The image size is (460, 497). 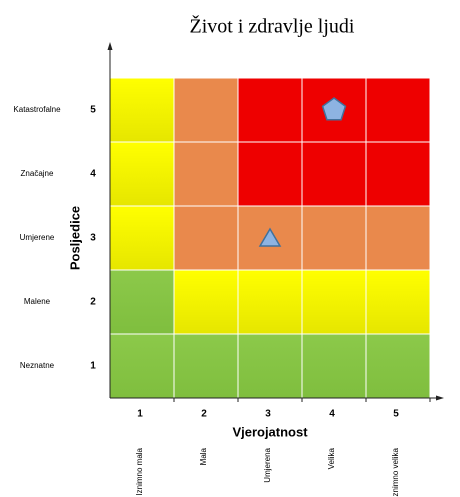 What do you see at coordinates (37, 173) in the screenshot?
I see `row-label: Značajne` at bounding box center [37, 173].